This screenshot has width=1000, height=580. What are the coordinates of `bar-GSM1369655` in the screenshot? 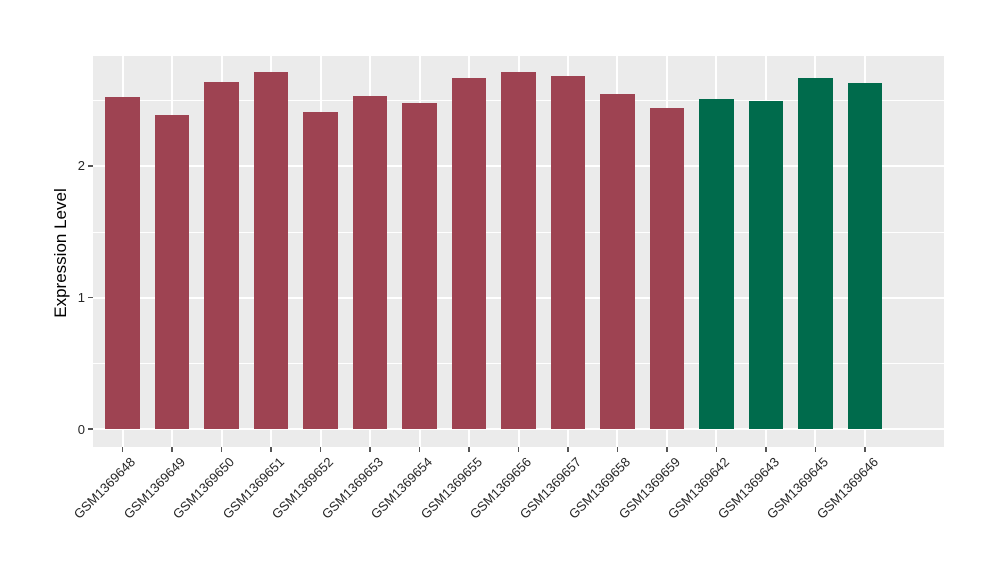 It's located at (469, 253).